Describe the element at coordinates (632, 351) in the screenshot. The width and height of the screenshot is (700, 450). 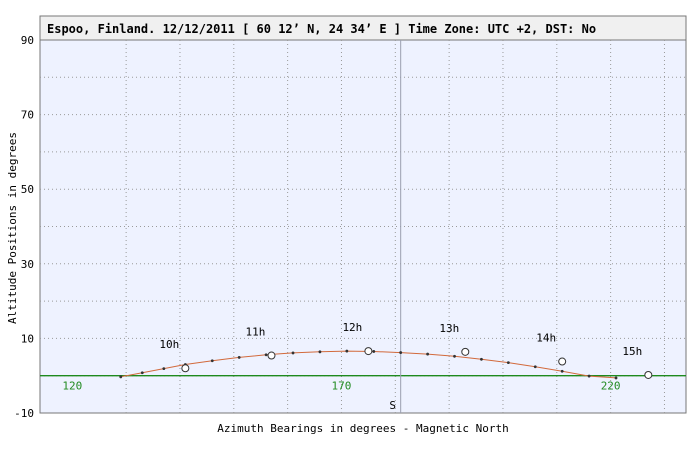
I see `hour-label: 15h` at that location.